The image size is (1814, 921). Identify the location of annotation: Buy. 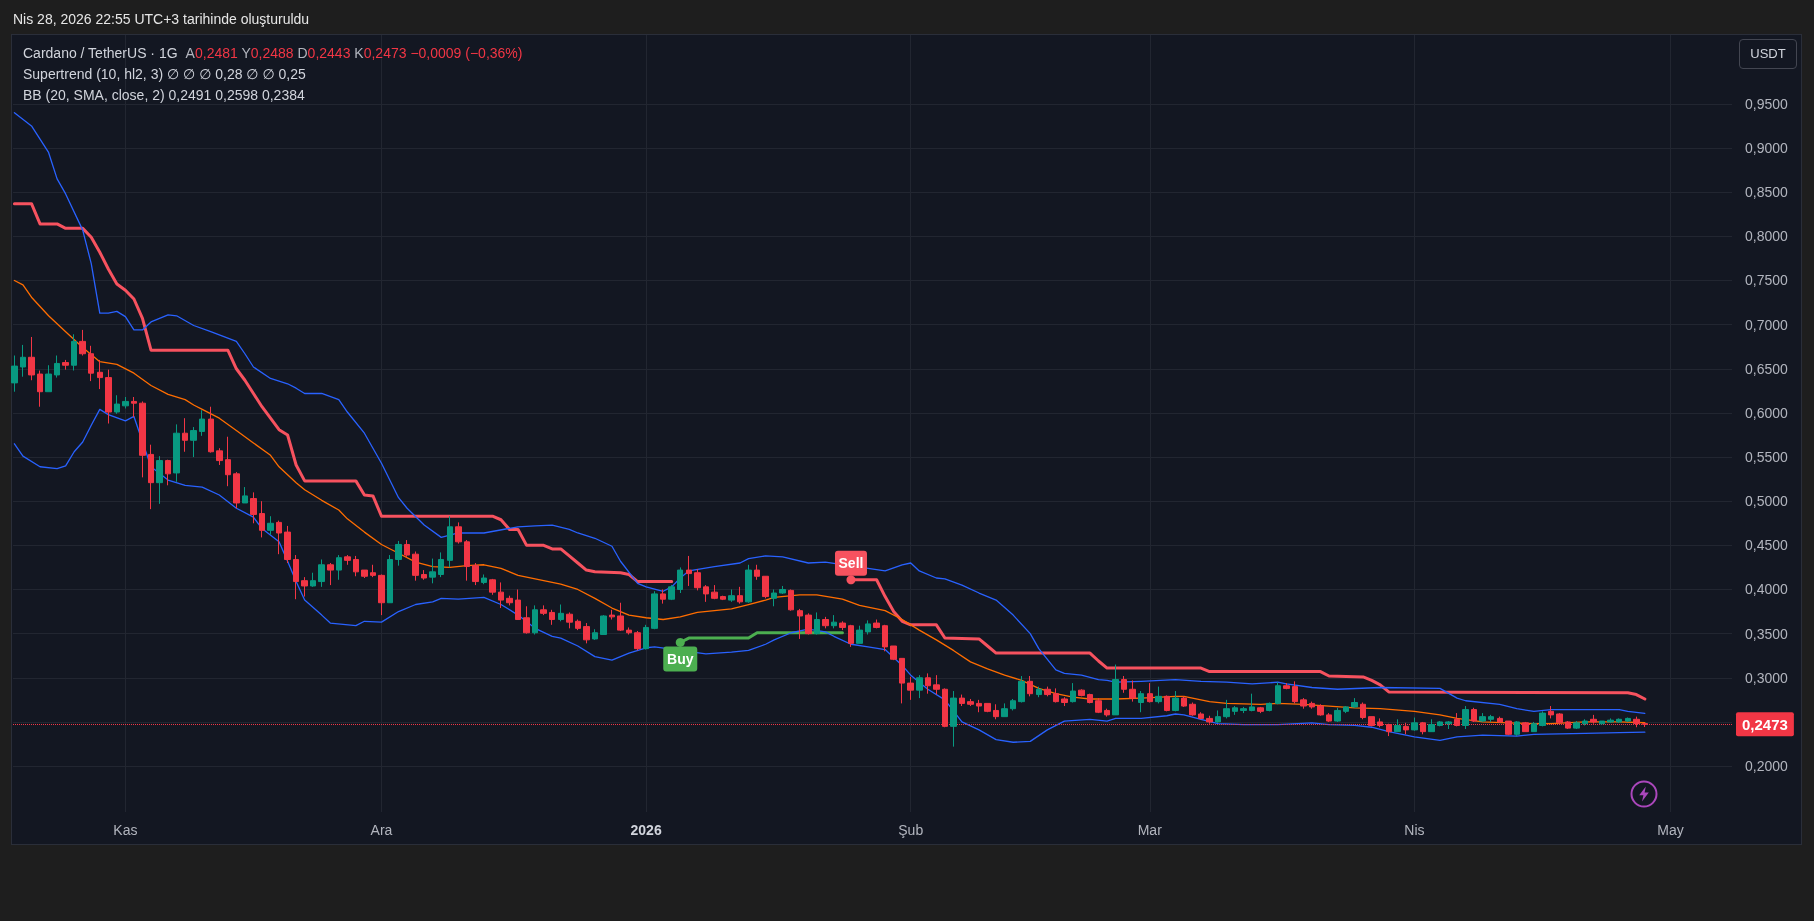
(680, 658).